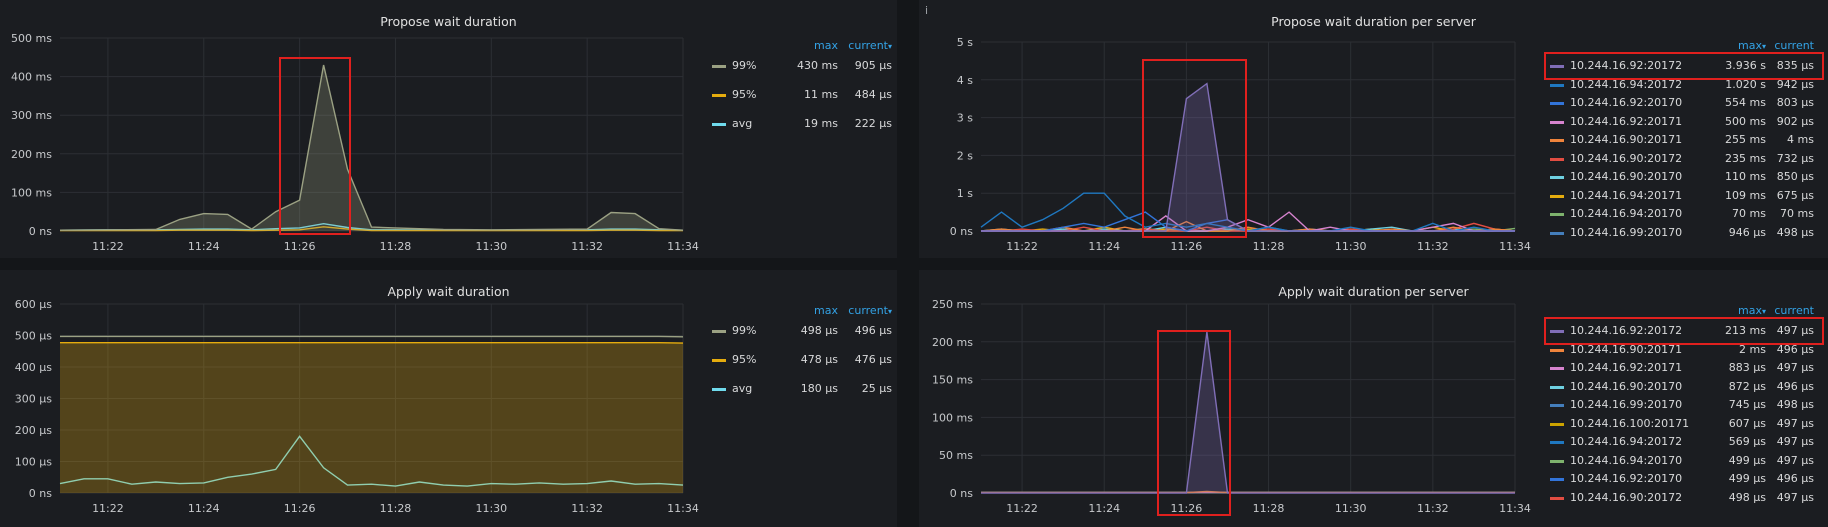  Describe the element at coordinates (965, 118) in the screenshot. I see `y-tick-label: 3 s` at that location.